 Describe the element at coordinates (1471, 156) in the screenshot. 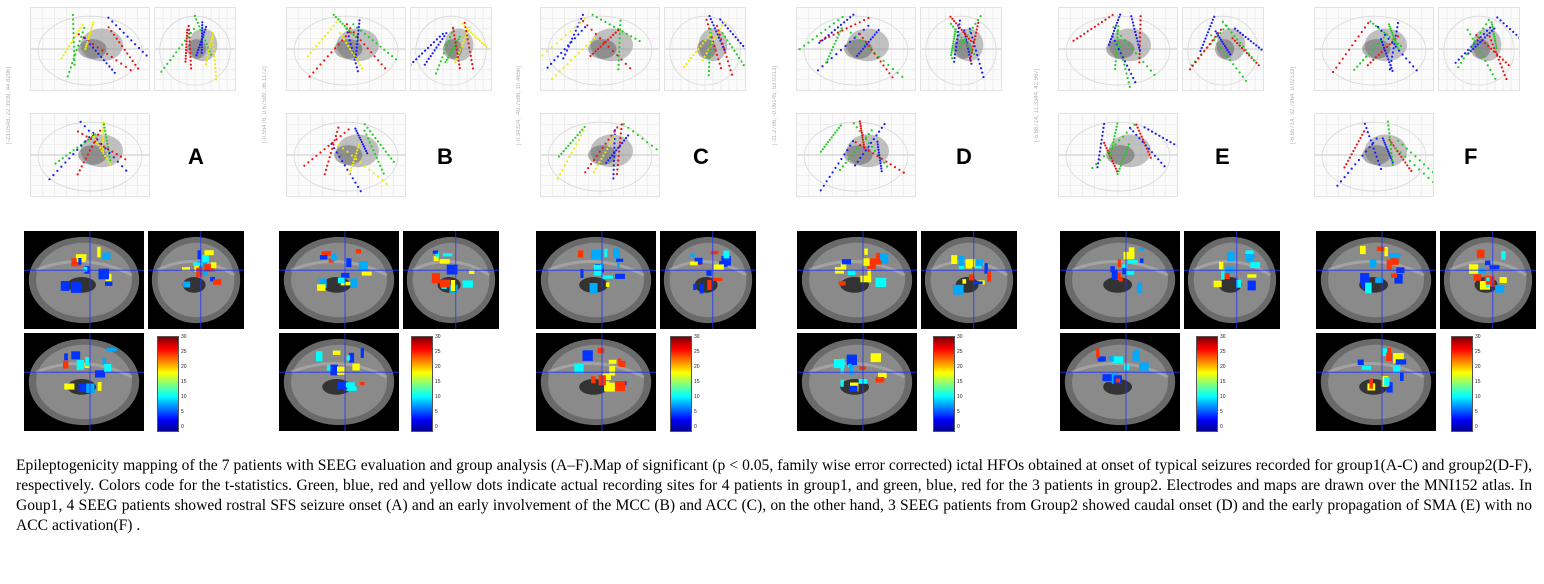

I see `panel-label: F` at that location.